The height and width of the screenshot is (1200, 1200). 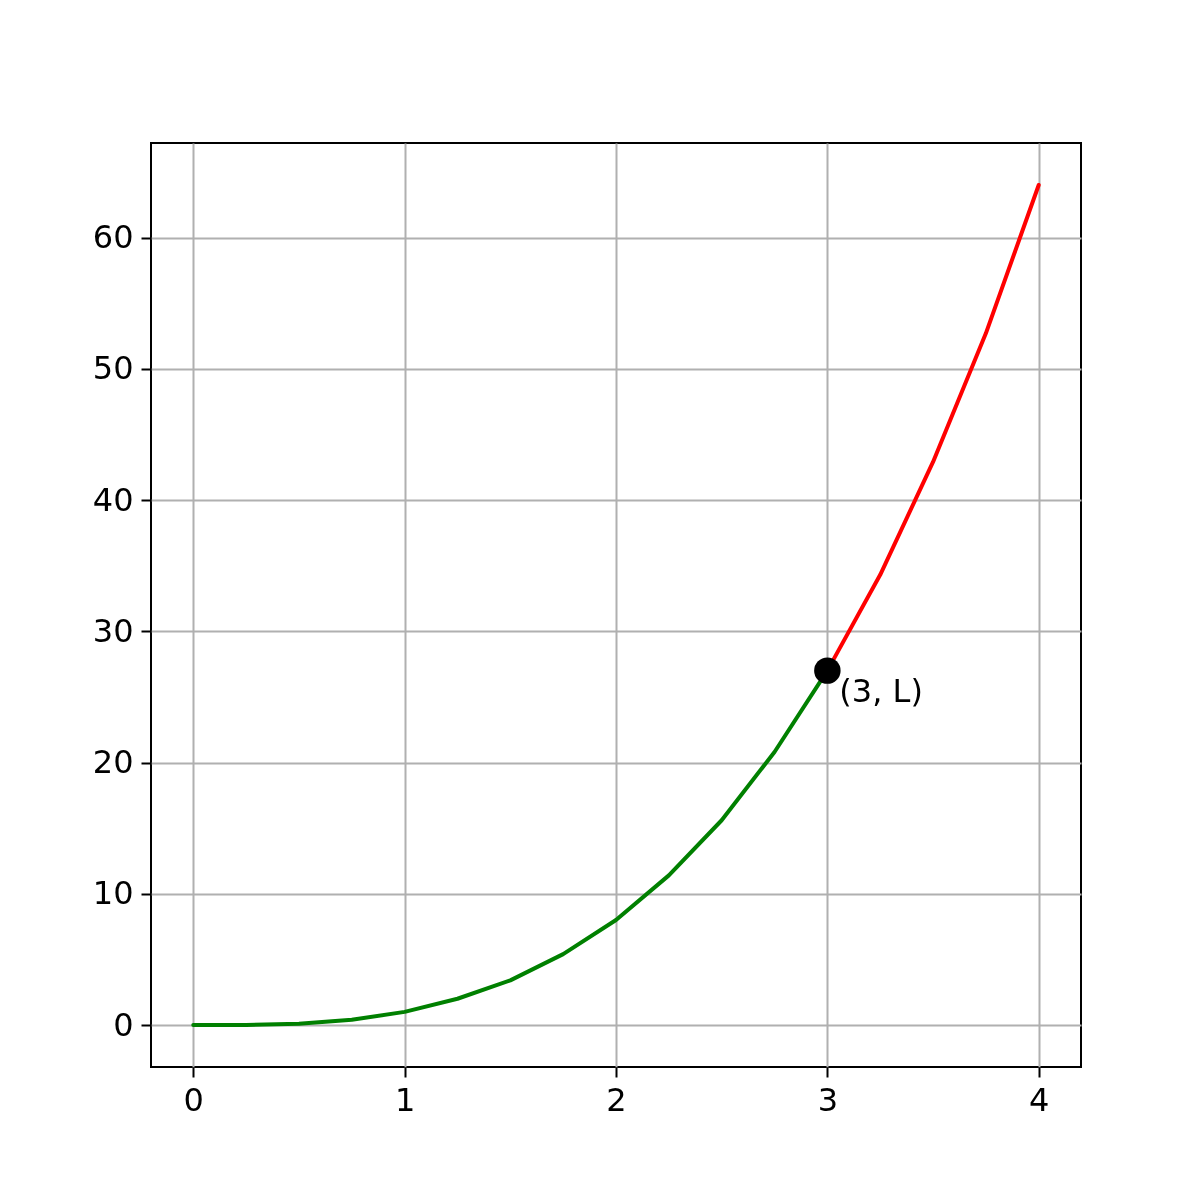 What do you see at coordinates (828, 1099) in the screenshot?
I see `x-tick-label: 3` at bounding box center [828, 1099].